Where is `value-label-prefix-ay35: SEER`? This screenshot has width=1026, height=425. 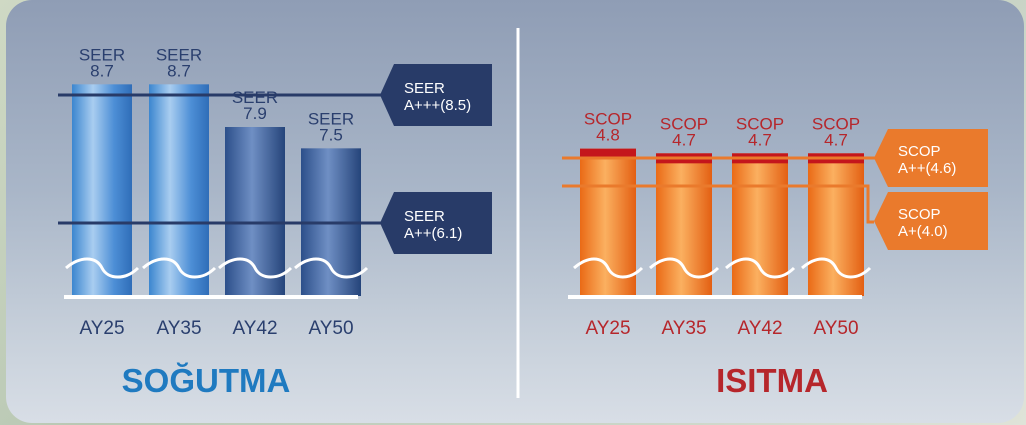
value-label-prefix-ay35: SEER is located at coordinates (179, 54).